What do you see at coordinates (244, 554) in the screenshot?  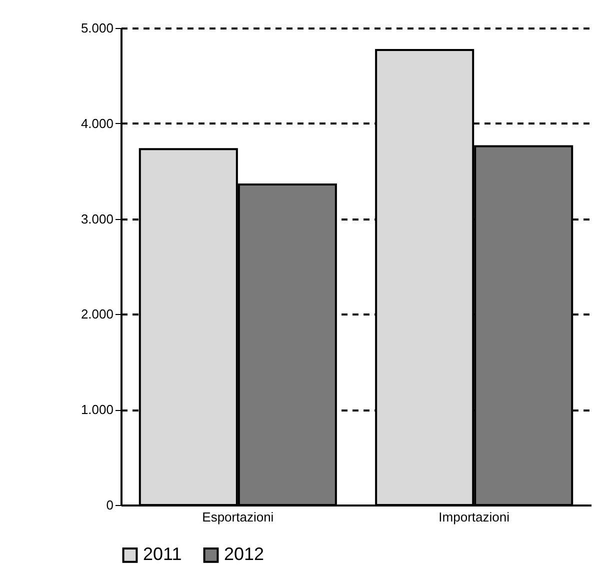 I see `legend-label: 2012` at bounding box center [244, 554].